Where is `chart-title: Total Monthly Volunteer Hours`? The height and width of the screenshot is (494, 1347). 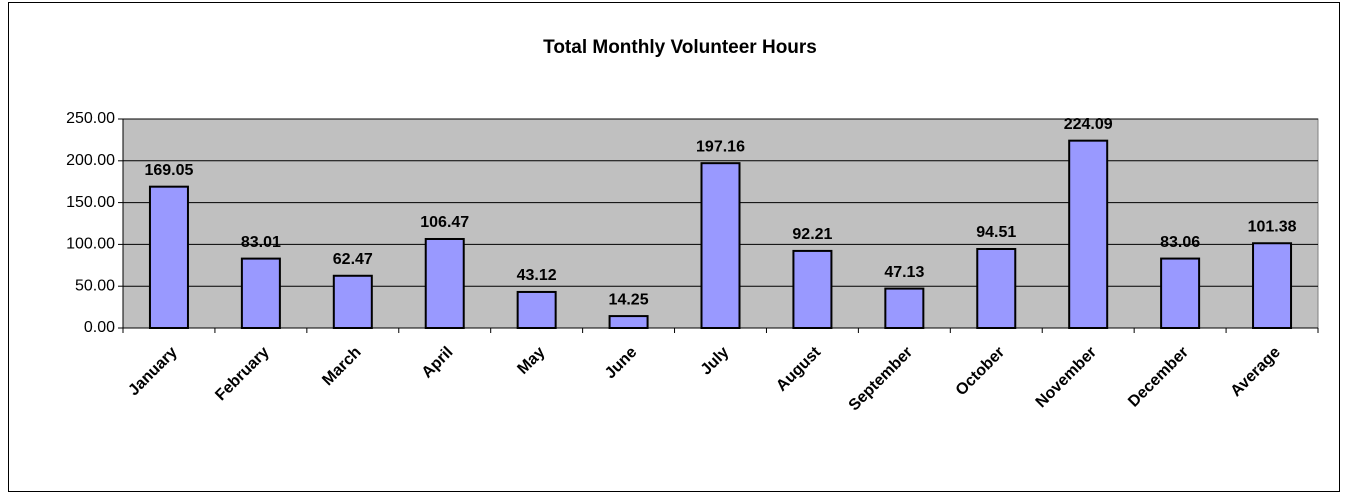
chart-title: Total Monthly Volunteer Hours is located at coordinates (680, 47).